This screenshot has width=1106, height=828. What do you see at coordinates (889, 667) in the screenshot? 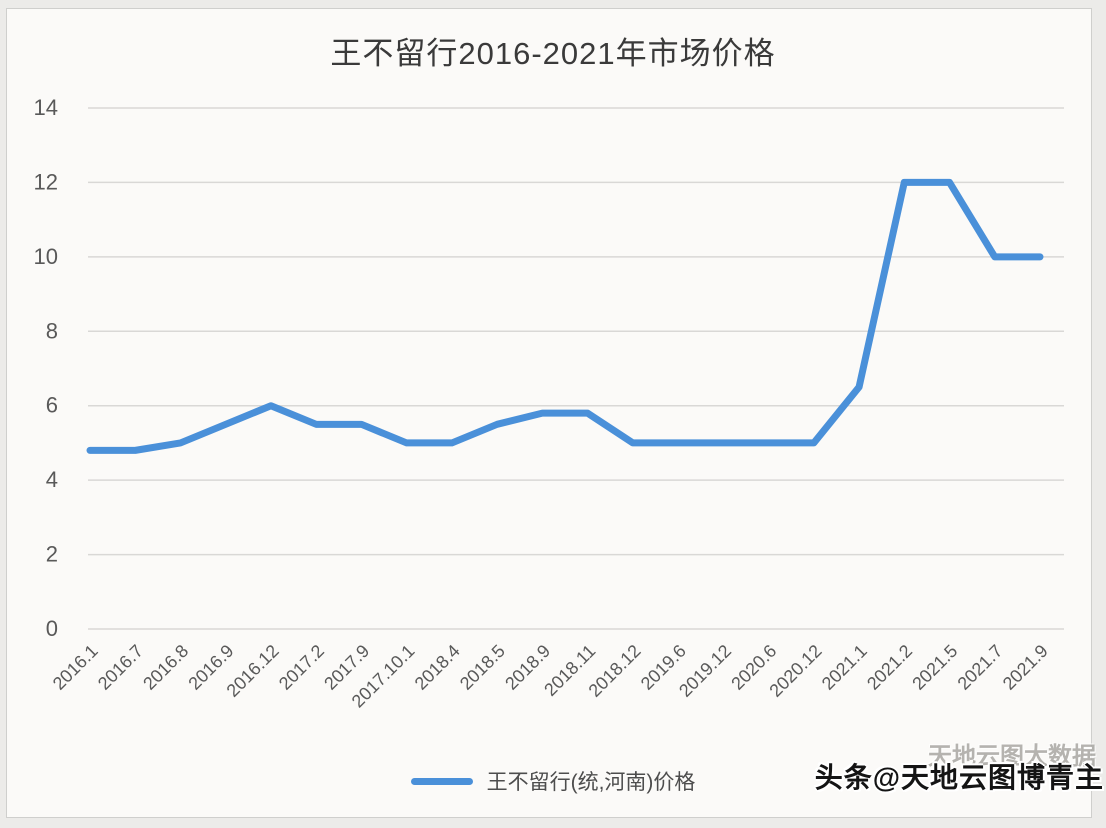
I see `x-axis-tick-label: 2021.2` at bounding box center [889, 667].